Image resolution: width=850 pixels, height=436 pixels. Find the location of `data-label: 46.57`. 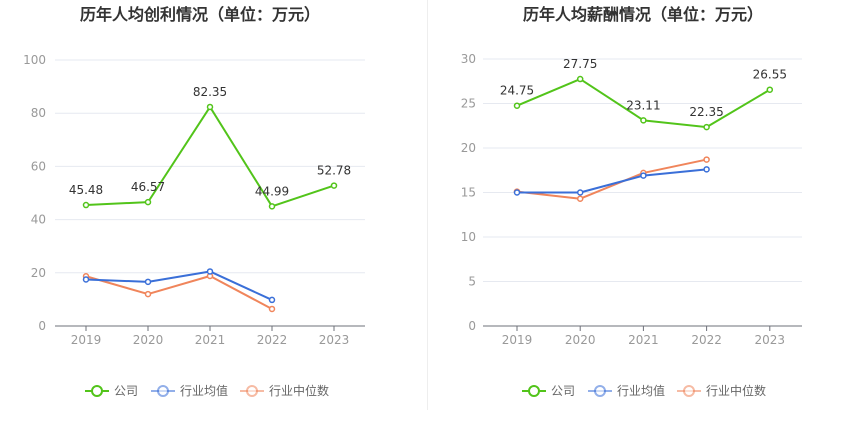

data-label: 46.57 is located at coordinates (148, 187).